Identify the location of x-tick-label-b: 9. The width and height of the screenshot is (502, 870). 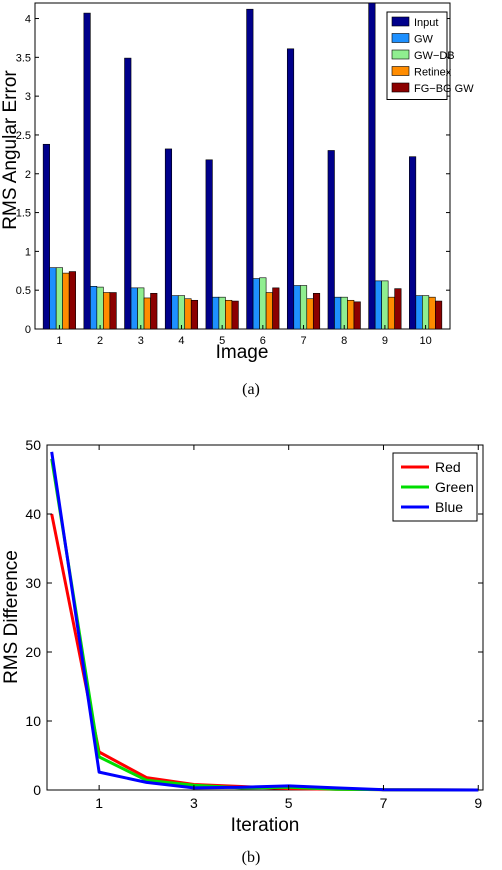
(478, 803).